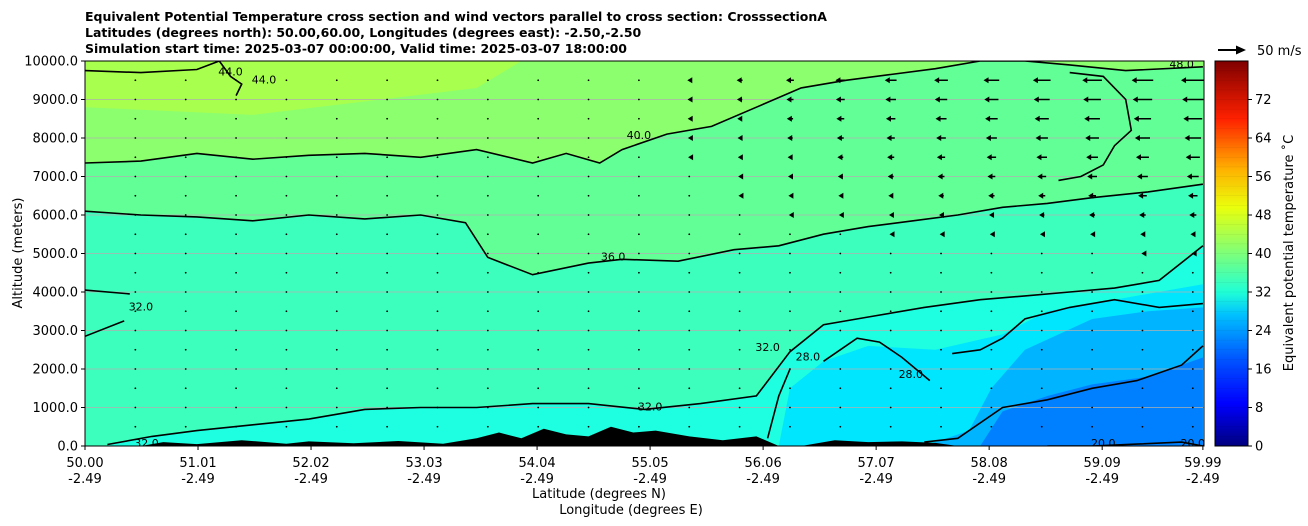 The height and width of the screenshot is (526, 1308). Describe the element at coordinates (1102, 479) in the screenshot. I see `x-tick-label-lon-9: -2.49` at that location.